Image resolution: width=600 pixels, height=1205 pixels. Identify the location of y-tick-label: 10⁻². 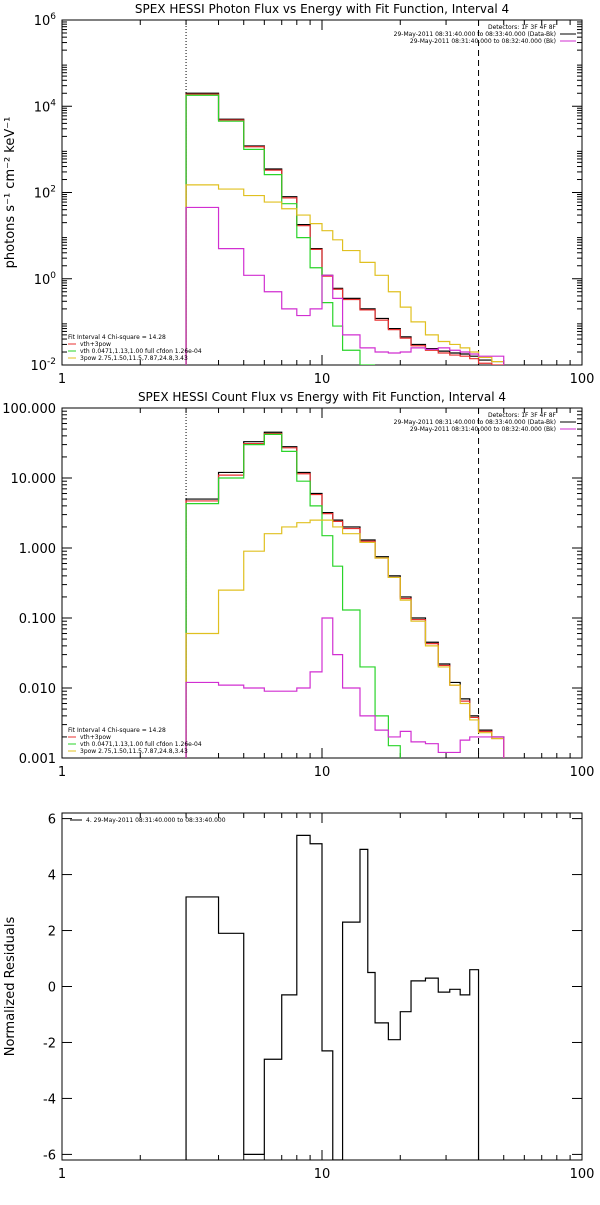
(43, 365).